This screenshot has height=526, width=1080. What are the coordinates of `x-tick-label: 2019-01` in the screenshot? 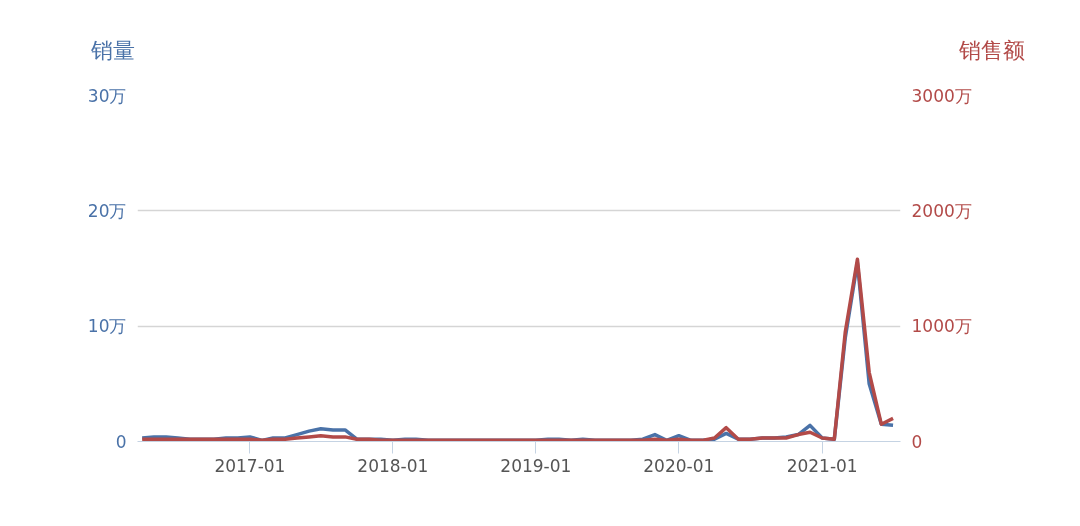 It's located at (536, 465).